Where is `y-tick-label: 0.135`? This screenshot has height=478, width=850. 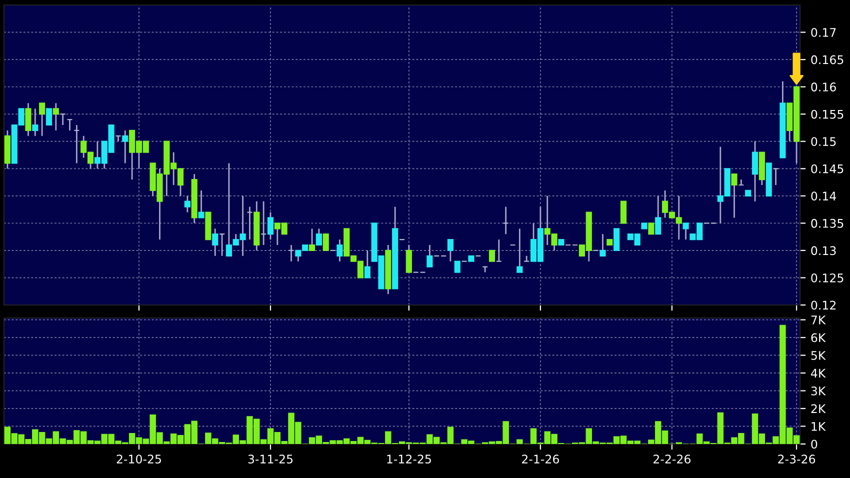 y-tick-label: 0.135 is located at coordinates (827, 223).